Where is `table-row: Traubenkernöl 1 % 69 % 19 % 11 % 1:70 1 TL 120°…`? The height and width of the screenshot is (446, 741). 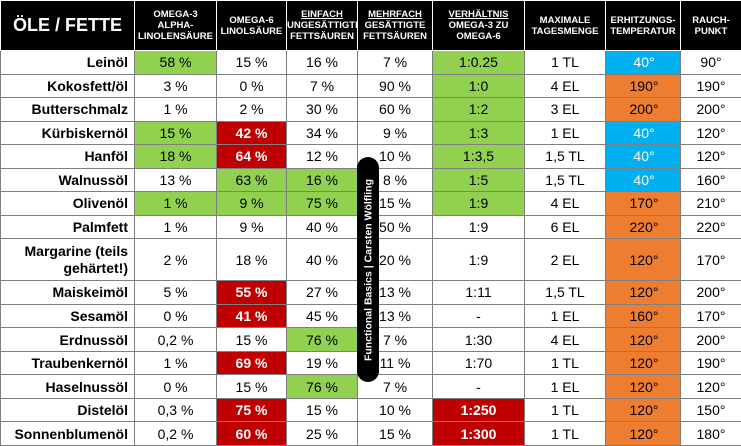
table-row: Traubenkernöl 1 % 69 % 19 % 11 % 1:70 1 TL 120°… is located at coordinates (370, 363).